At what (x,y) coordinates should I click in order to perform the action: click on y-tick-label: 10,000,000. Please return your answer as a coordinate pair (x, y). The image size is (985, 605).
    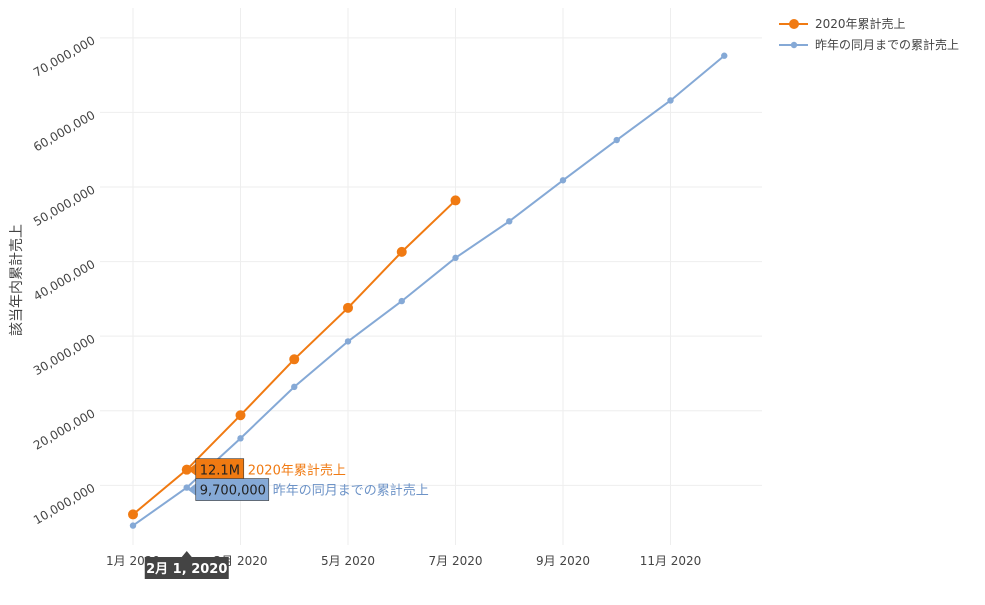
    Looking at the image, I should click on (64, 504).